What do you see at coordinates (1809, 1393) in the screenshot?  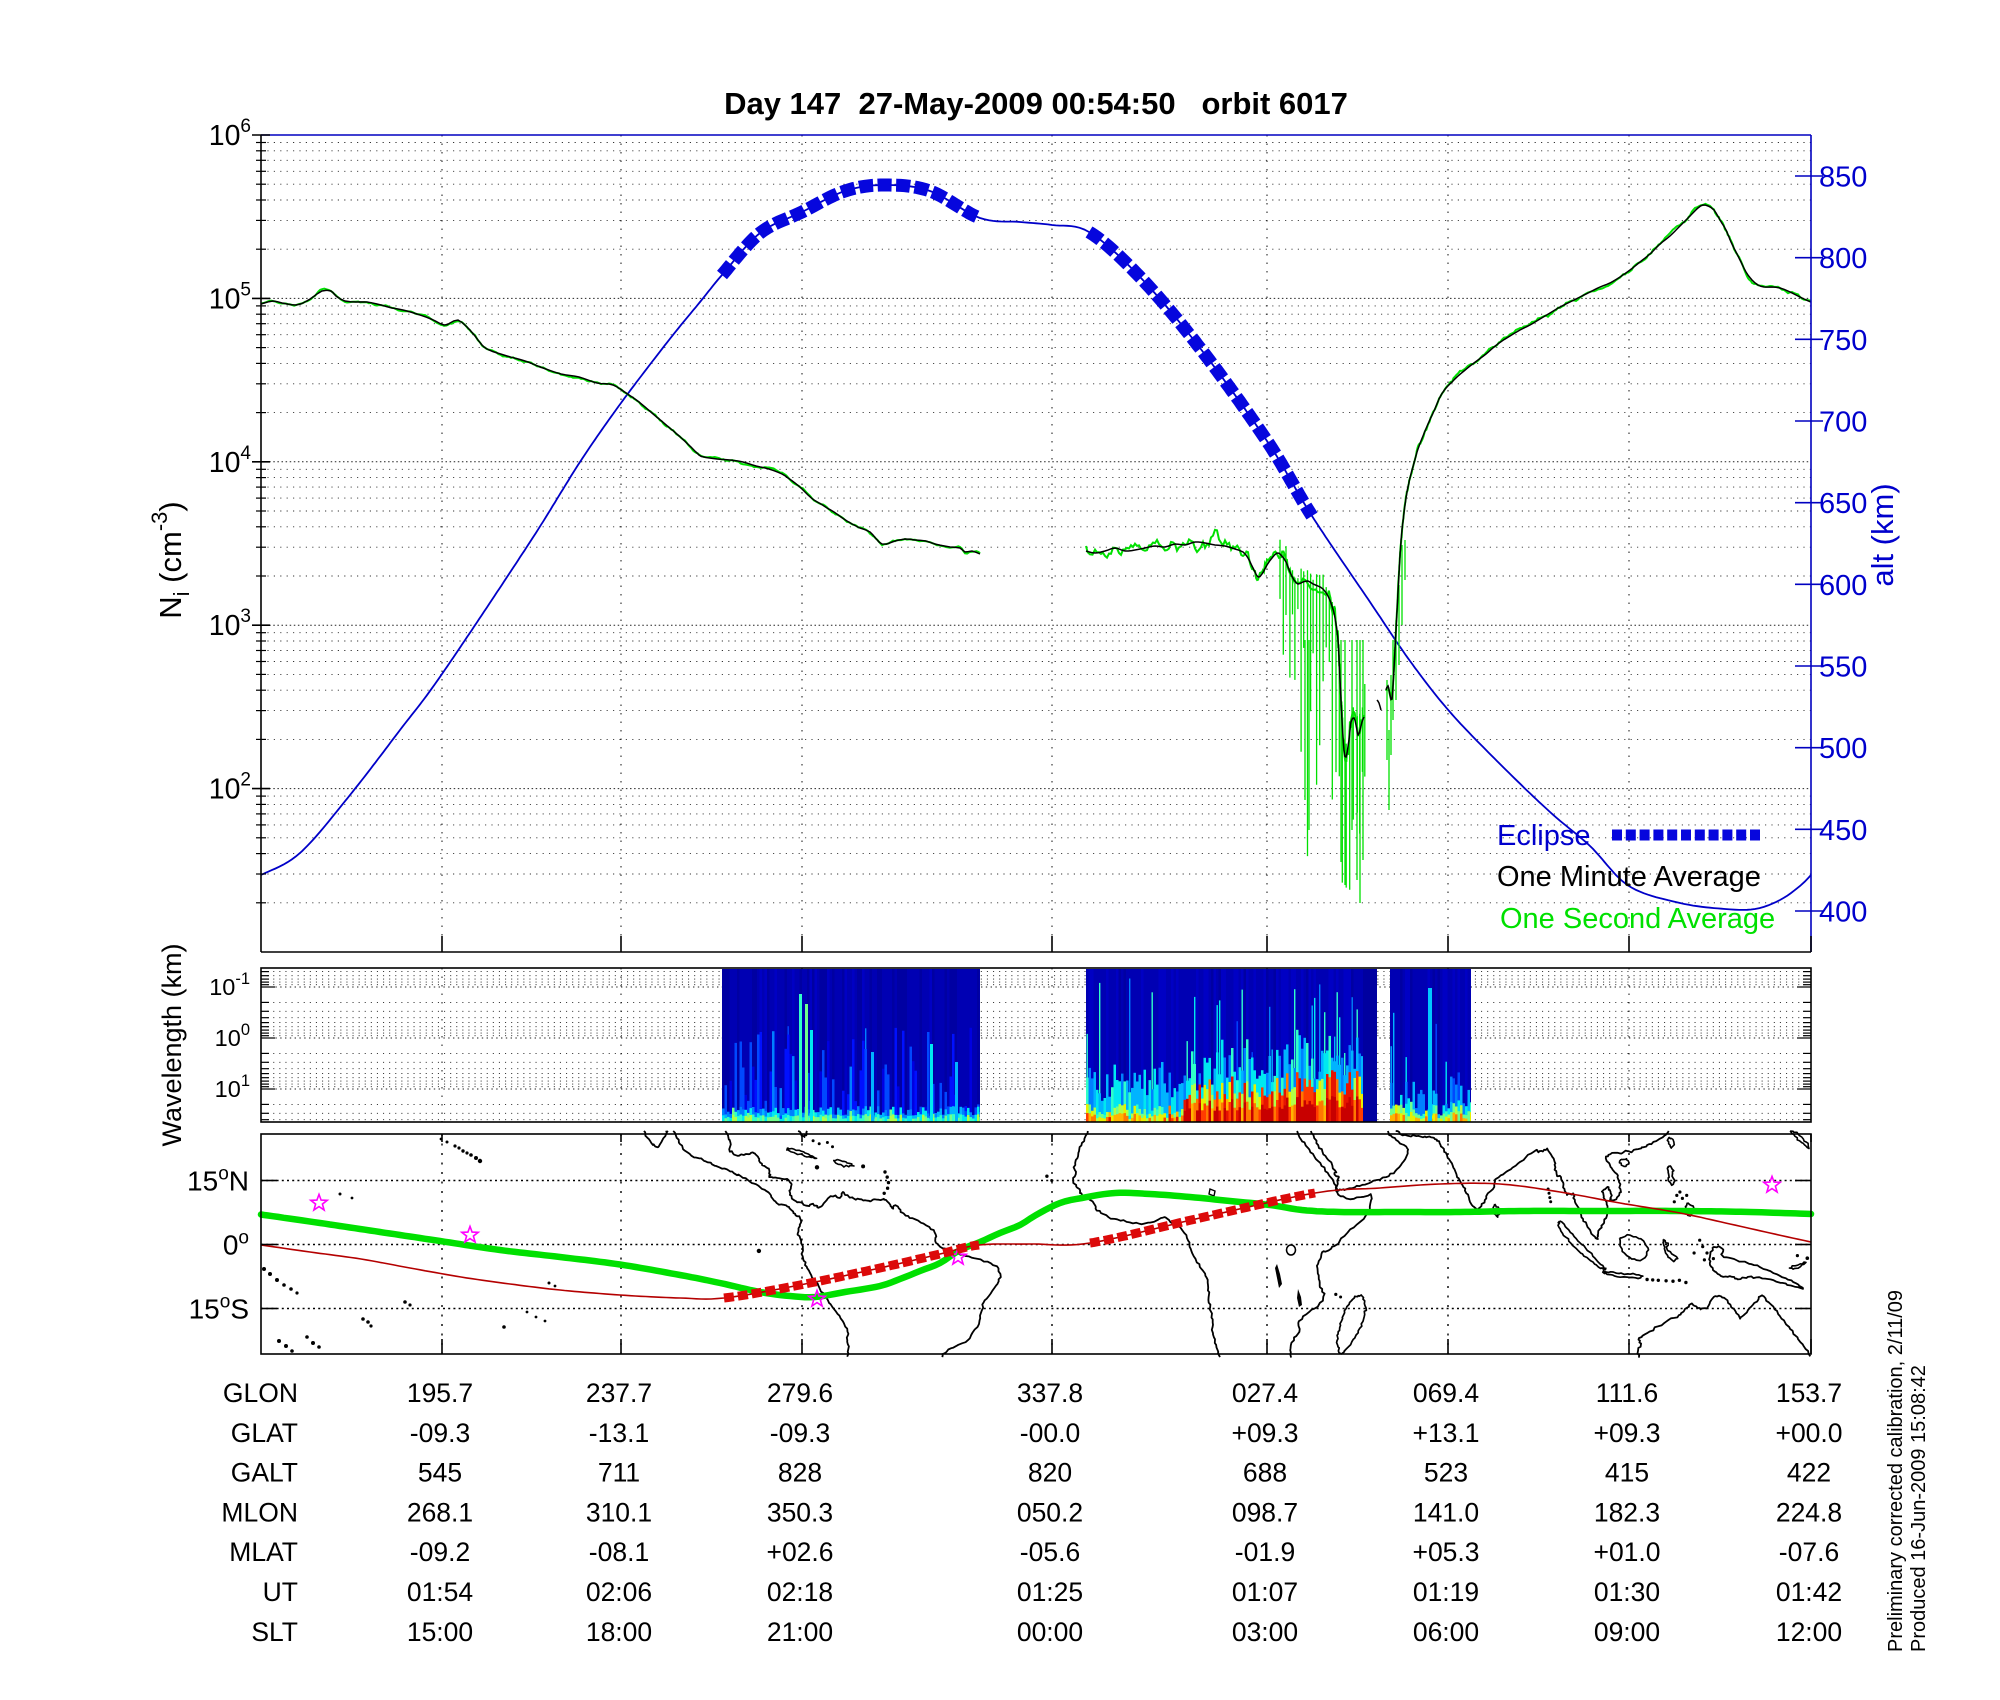 I see `svg-text: 153.7` at bounding box center [1809, 1393].